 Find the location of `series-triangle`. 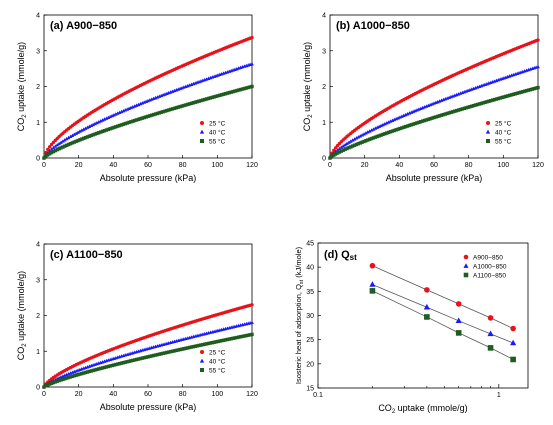

series-triangle is located at coordinates (148, 354).